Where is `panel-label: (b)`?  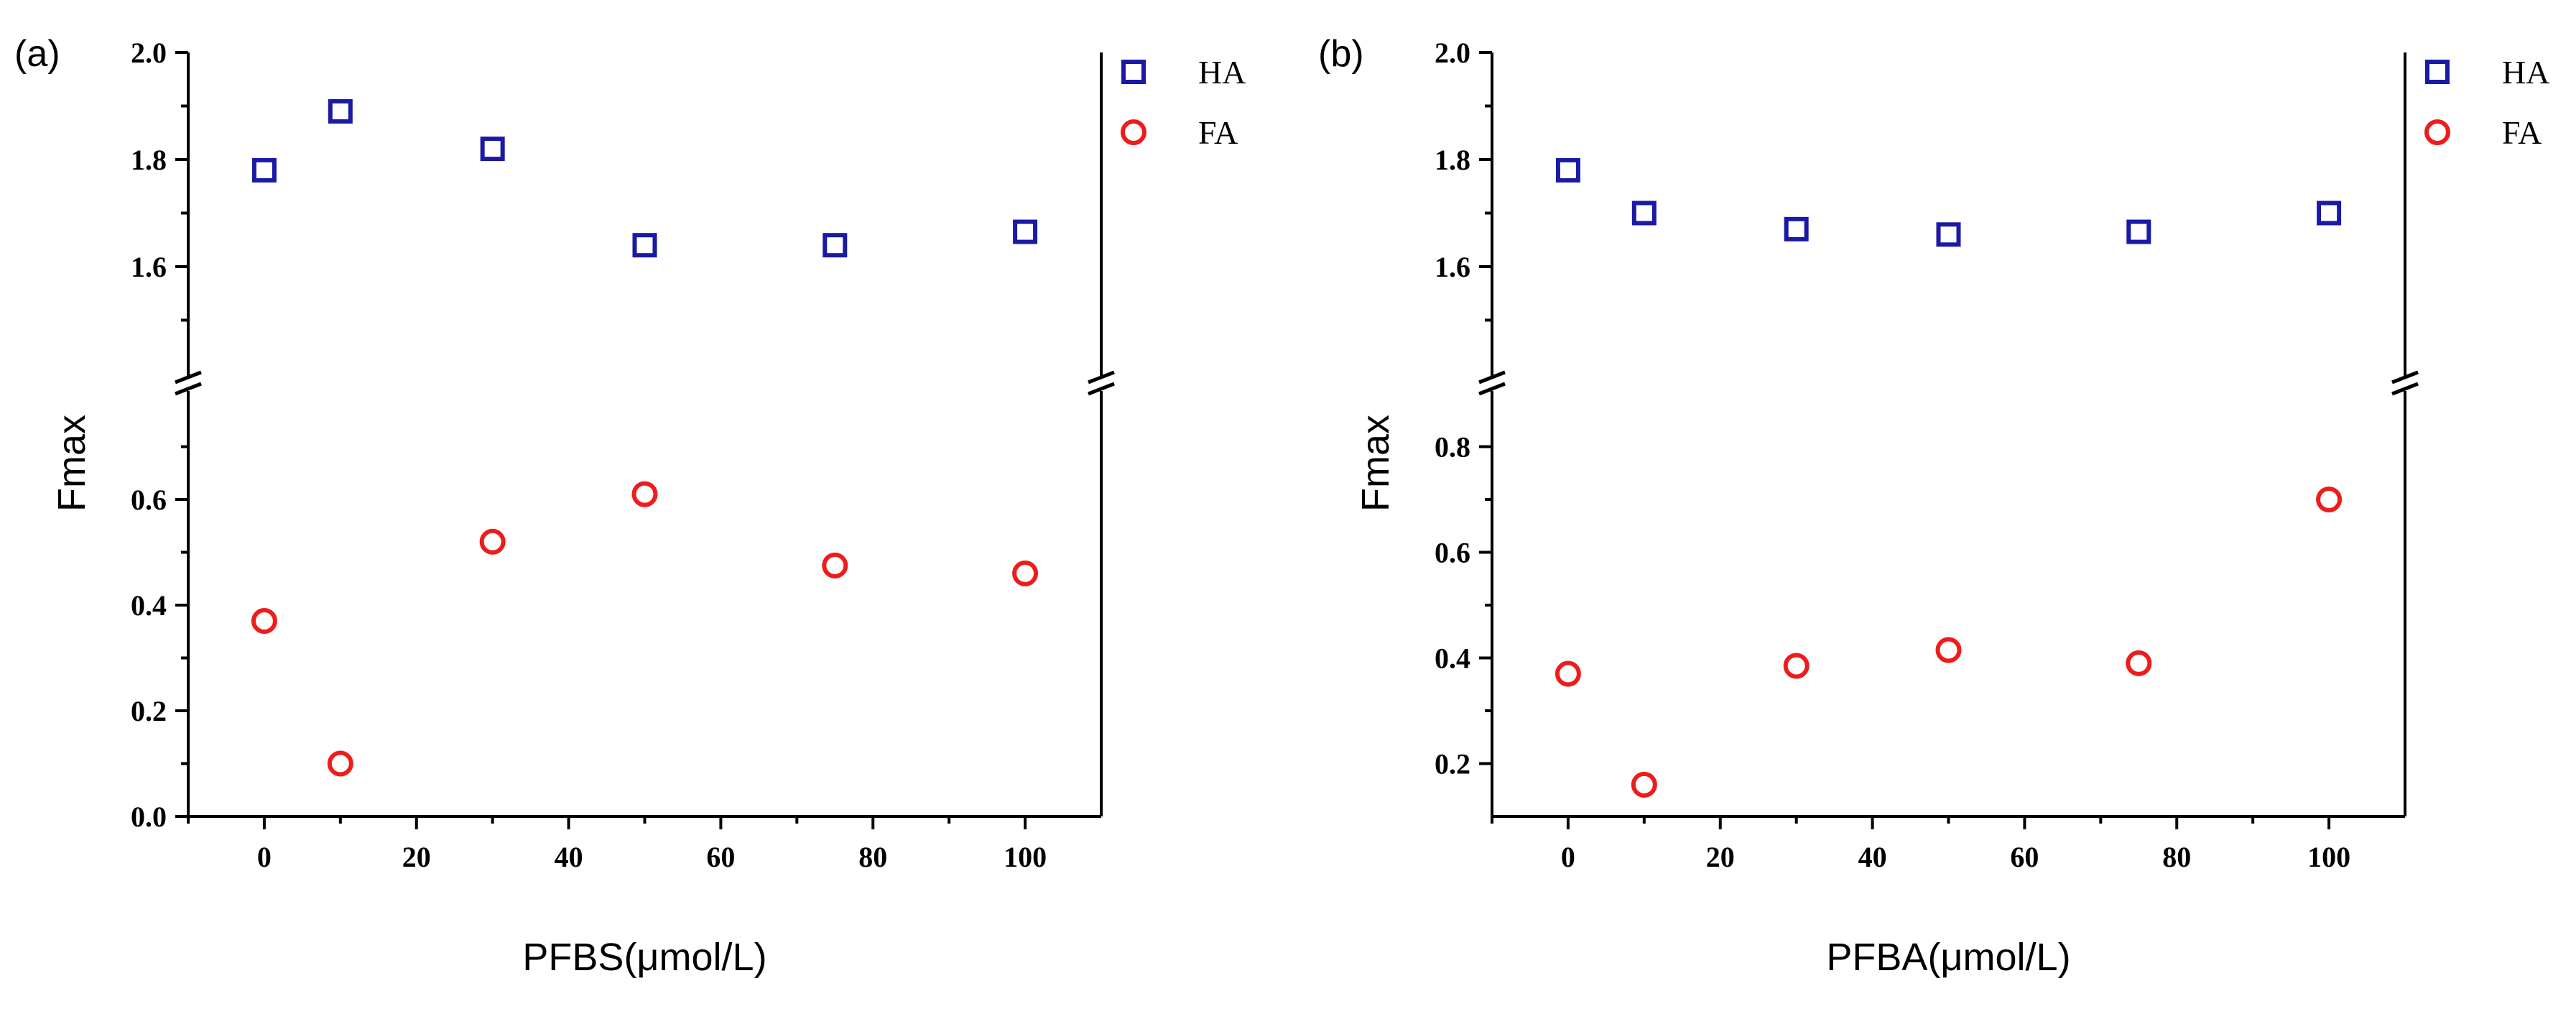 panel-label: (b) is located at coordinates (1341, 54).